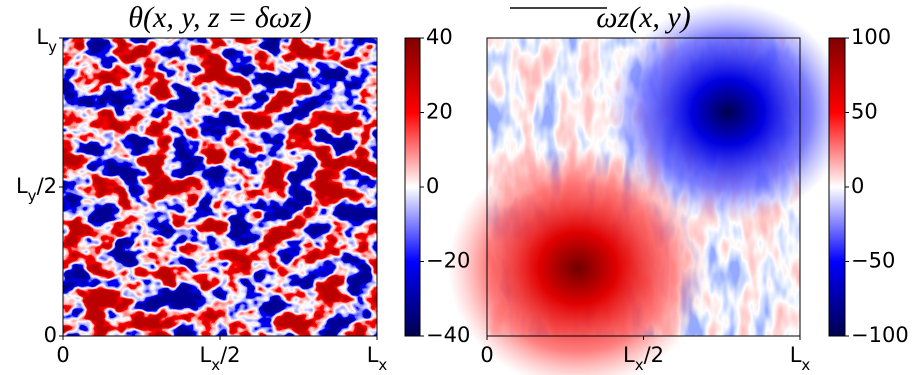 Image resolution: width=913 pixels, height=375 pixels. I want to click on colorbar-tick-label: 20, so click(439, 112).